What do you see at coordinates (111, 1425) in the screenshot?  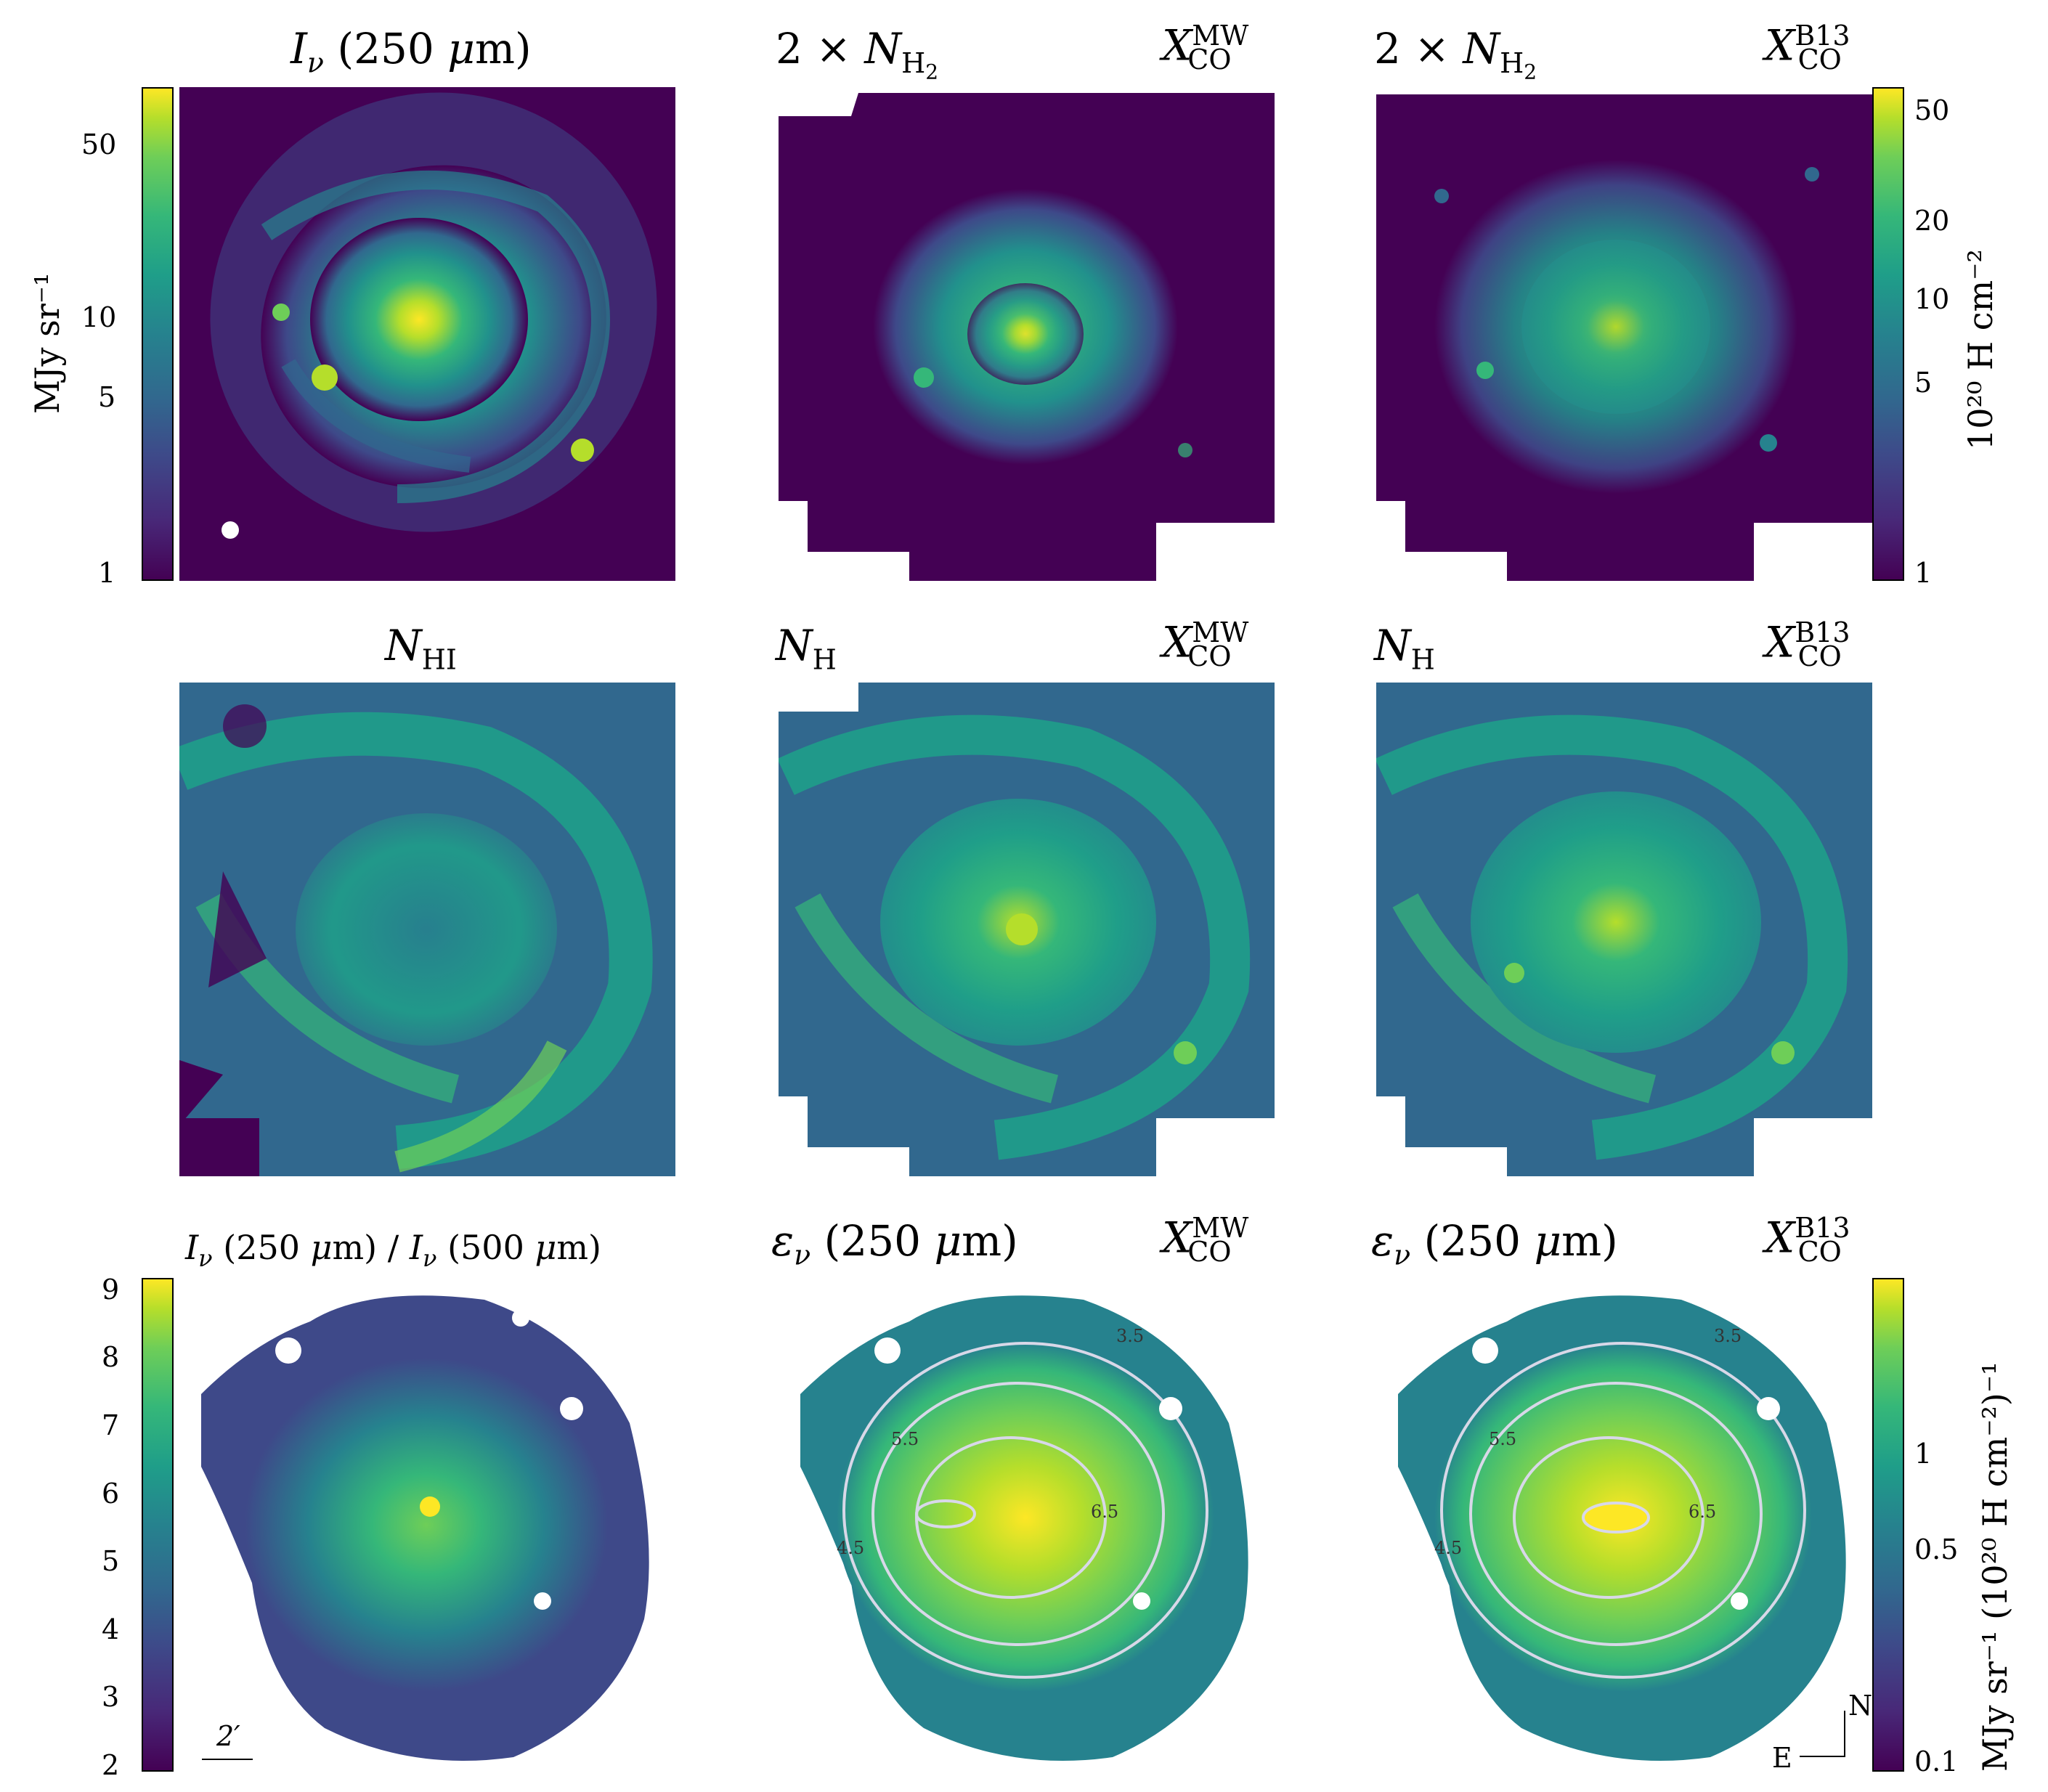 I see `ratio-tick-7: 7` at bounding box center [111, 1425].